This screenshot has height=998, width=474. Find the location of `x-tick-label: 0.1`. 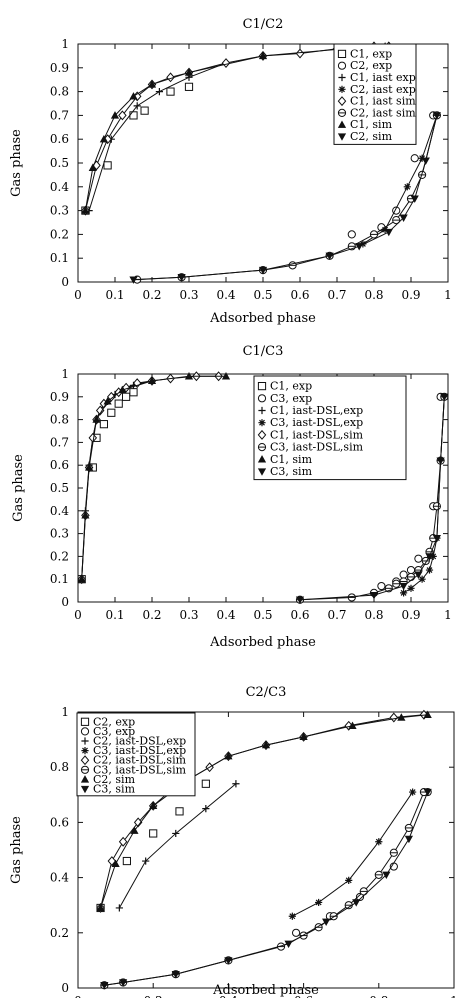

x-tick-label: 0.1 is located at coordinates (114, 615).